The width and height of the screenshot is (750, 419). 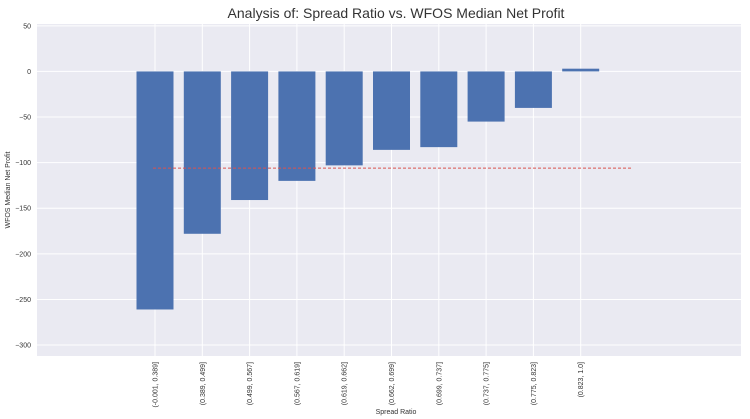 I want to click on y-tick-label: −200, so click(x=23, y=254).